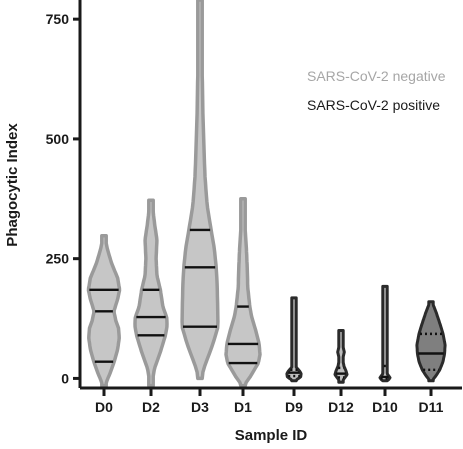  Describe the element at coordinates (200, 407) in the screenshot. I see `x-tick-label-d3: D3` at that location.